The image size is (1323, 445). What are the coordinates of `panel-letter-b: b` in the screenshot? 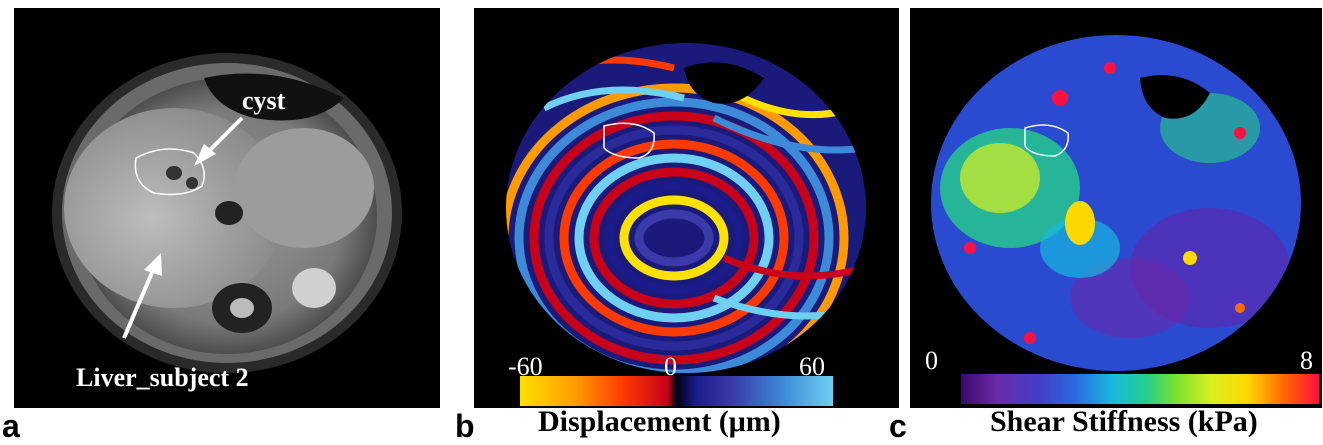 It's located at (465, 426).